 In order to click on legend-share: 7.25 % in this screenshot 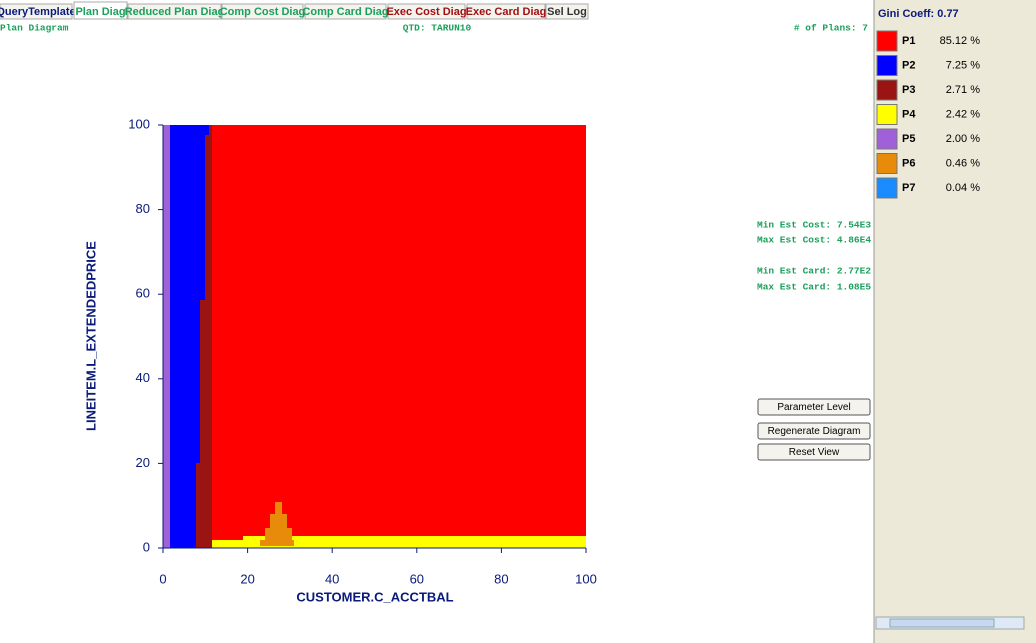, I will do `click(963, 65)`.